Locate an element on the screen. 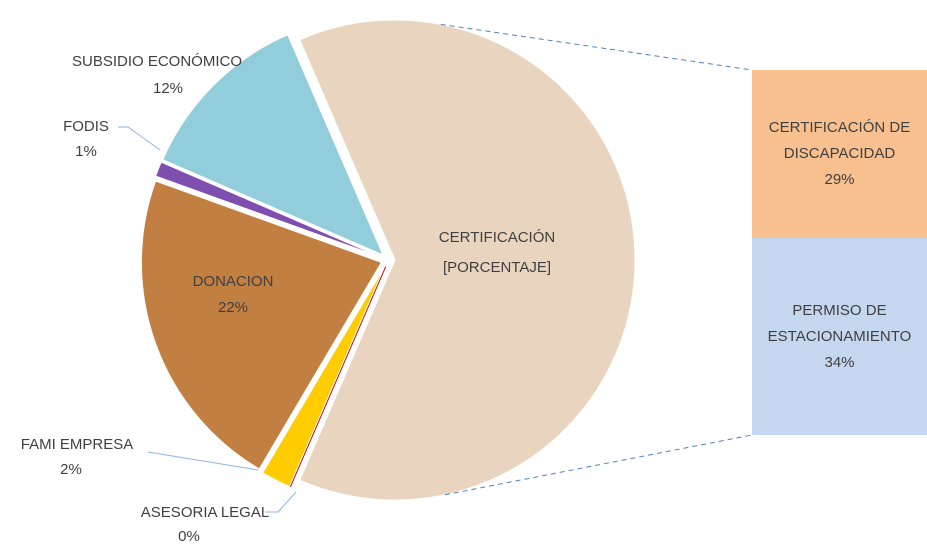  slice-value-label: 22% is located at coordinates (233, 307).